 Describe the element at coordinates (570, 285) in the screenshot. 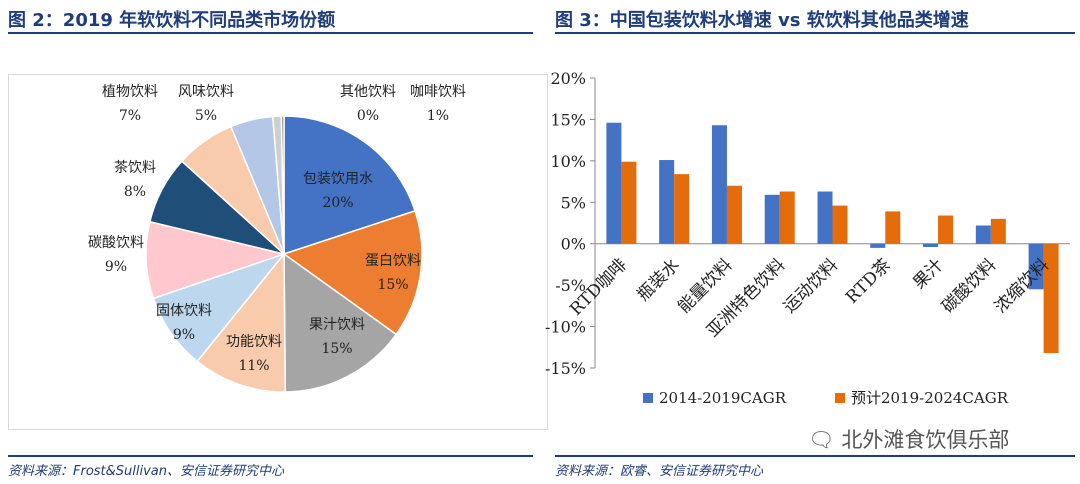

I see `y-tick-label: -5%` at that location.